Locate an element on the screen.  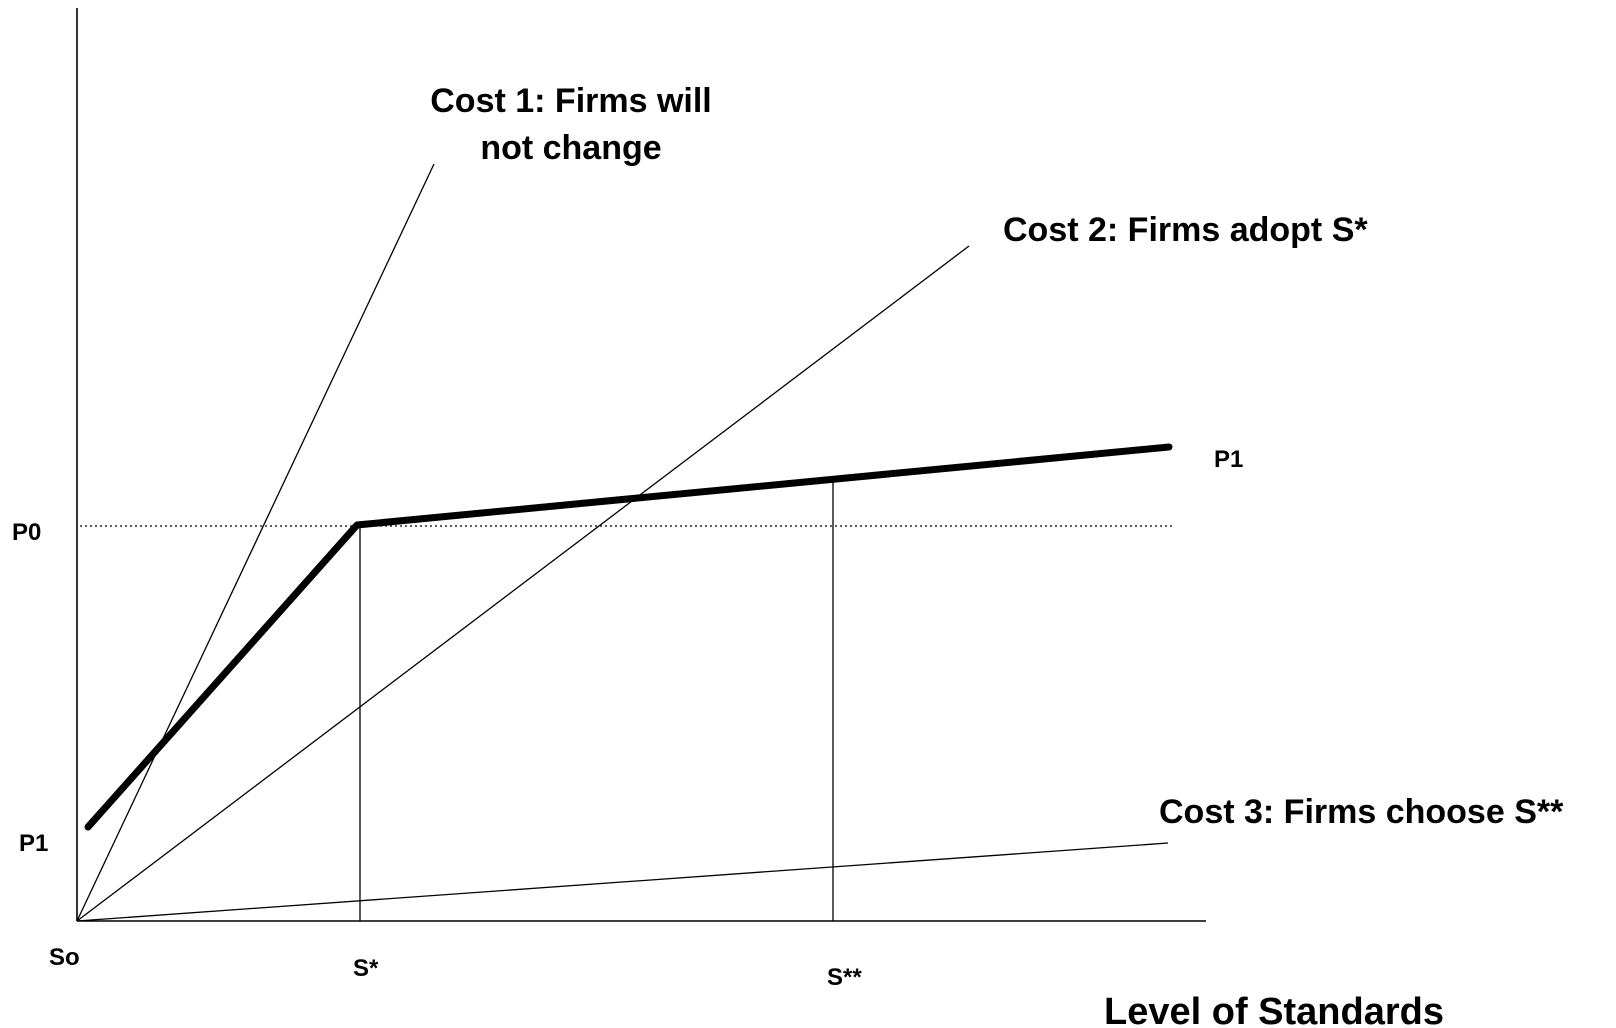
s-star-label: S* is located at coordinates (366, 968).